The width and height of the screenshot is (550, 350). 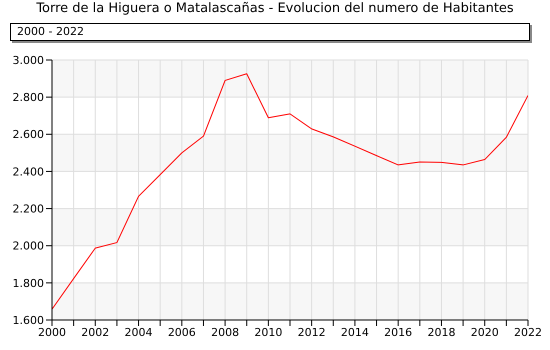 I want to click on y-tick-label: 2.600, so click(x=28, y=135).